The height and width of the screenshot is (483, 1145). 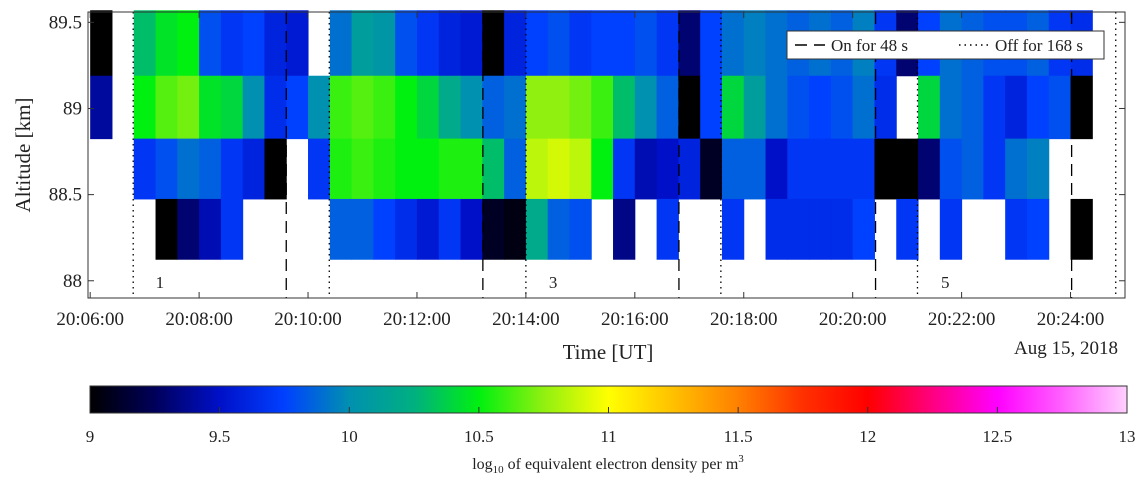 What do you see at coordinates (90, 319) in the screenshot?
I see `x-tick-label: 20:06:00` at bounding box center [90, 319].